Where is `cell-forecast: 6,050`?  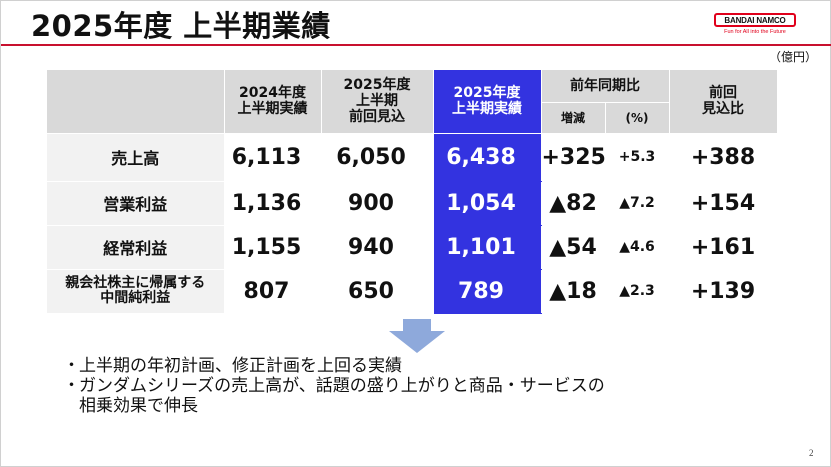
cell-forecast: 6,050 is located at coordinates (377, 157).